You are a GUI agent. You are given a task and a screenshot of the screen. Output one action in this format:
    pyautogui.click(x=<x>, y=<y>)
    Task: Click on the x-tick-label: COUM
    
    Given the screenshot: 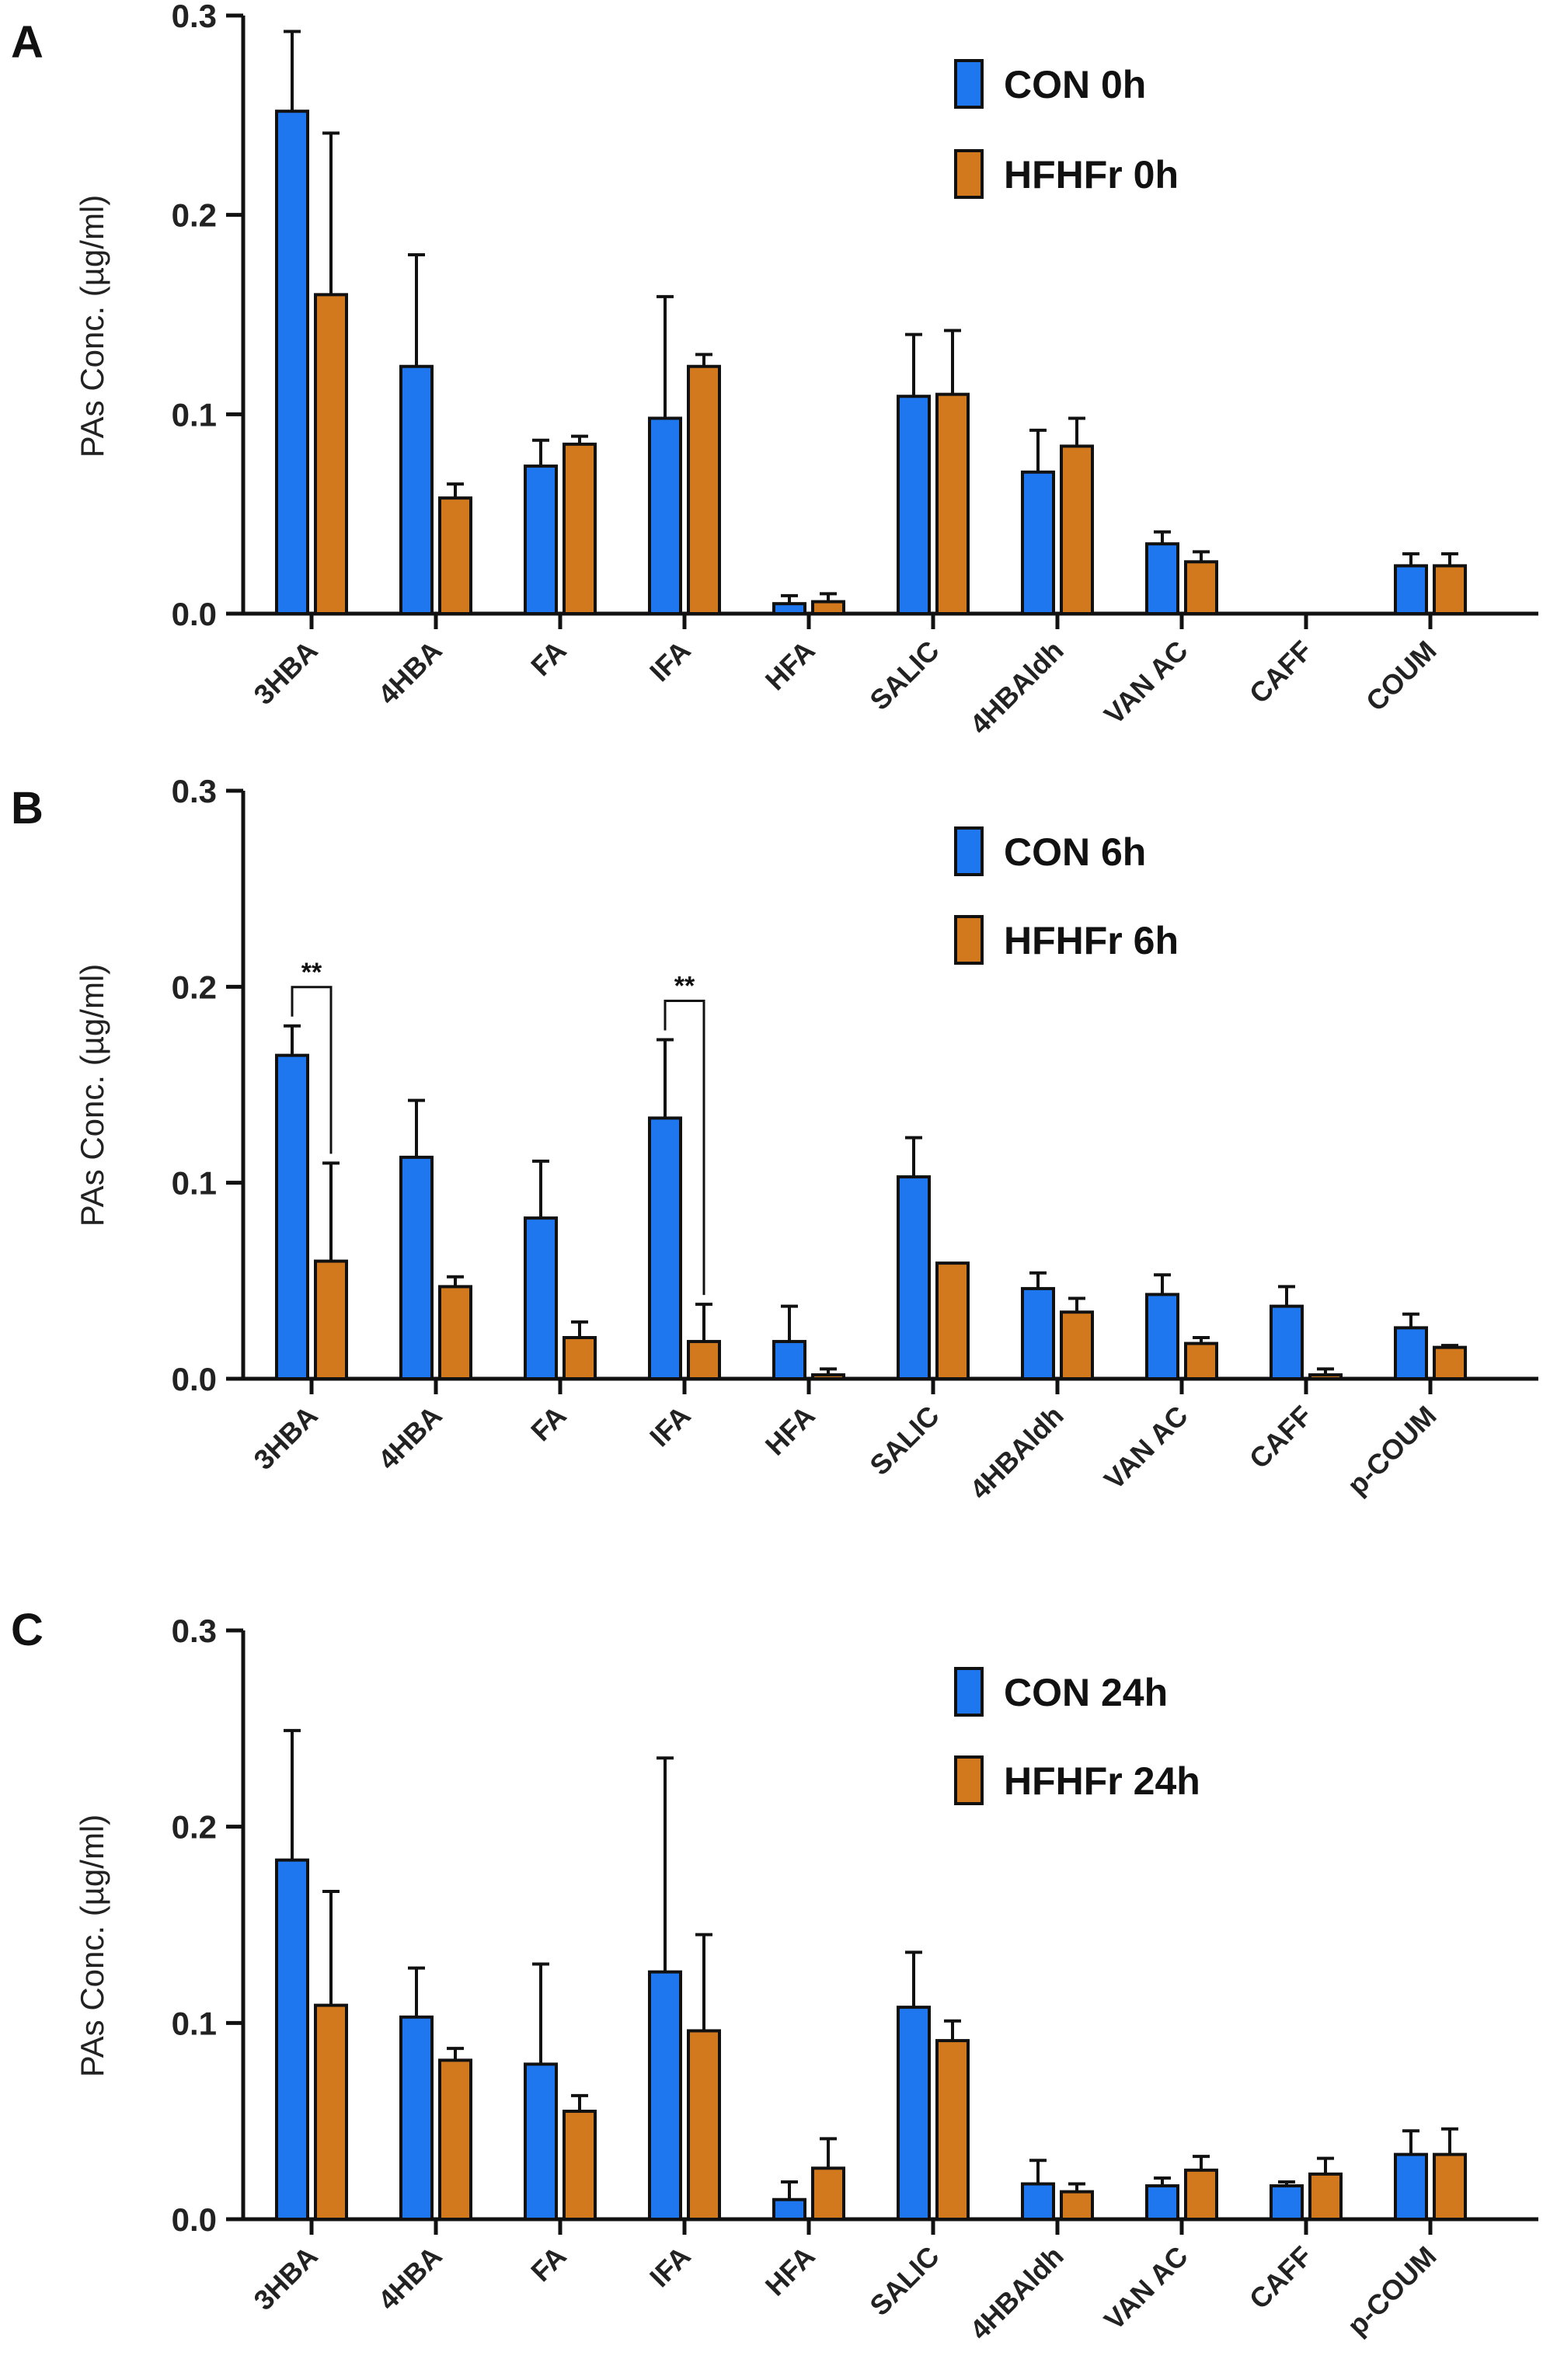 What is the action you would take?
    pyautogui.click(x=1401, y=677)
    